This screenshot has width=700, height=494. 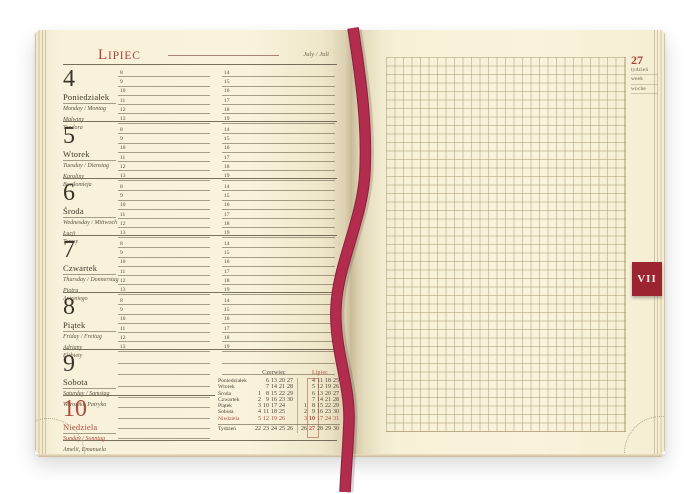 What do you see at coordinates (644, 435) in the screenshot?
I see `corner-perforation-dots` at bounding box center [644, 435].